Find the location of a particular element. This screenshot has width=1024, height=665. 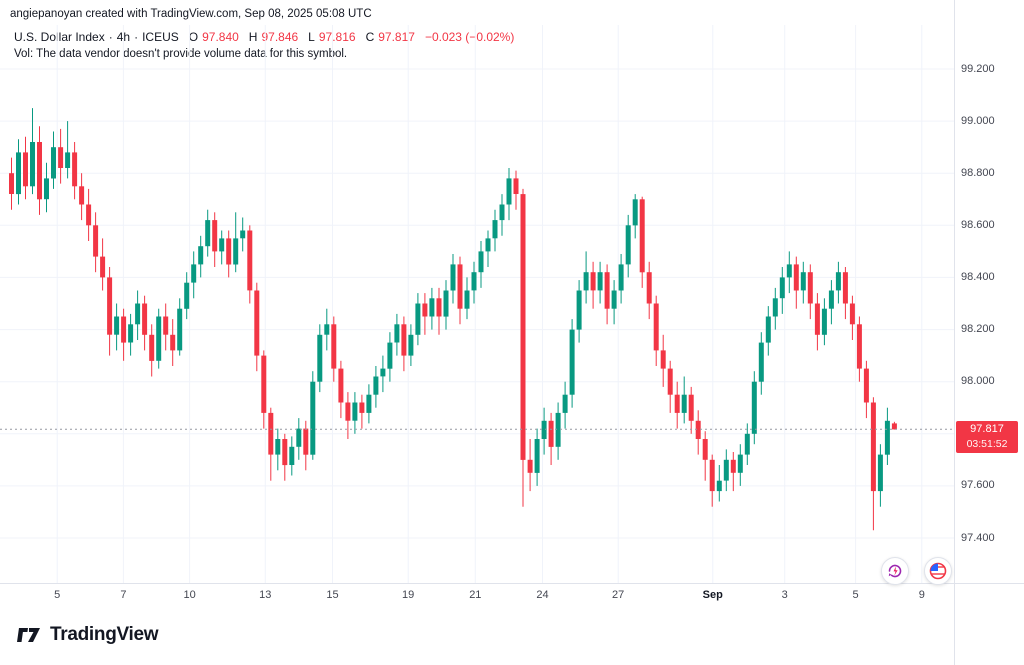

time-axis-label: 10 is located at coordinates (189, 595).